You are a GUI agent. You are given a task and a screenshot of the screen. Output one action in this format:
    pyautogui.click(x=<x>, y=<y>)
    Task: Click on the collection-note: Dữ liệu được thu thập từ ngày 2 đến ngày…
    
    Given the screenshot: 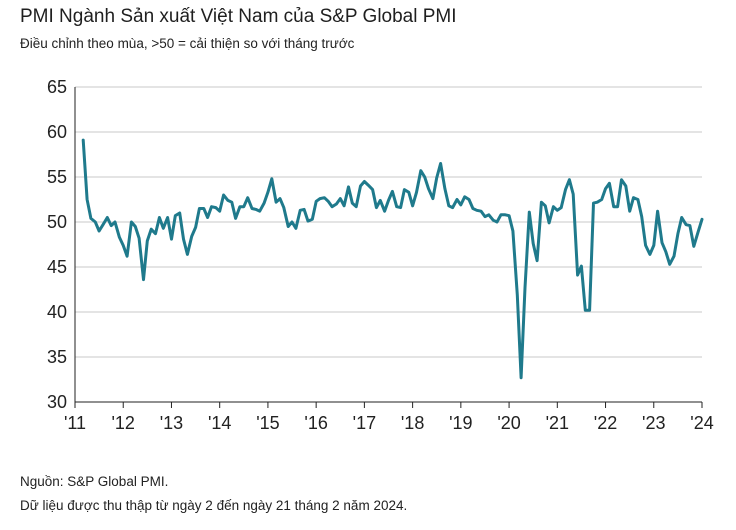 What is the action you would take?
    pyautogui.click(x=214, y=505)
    